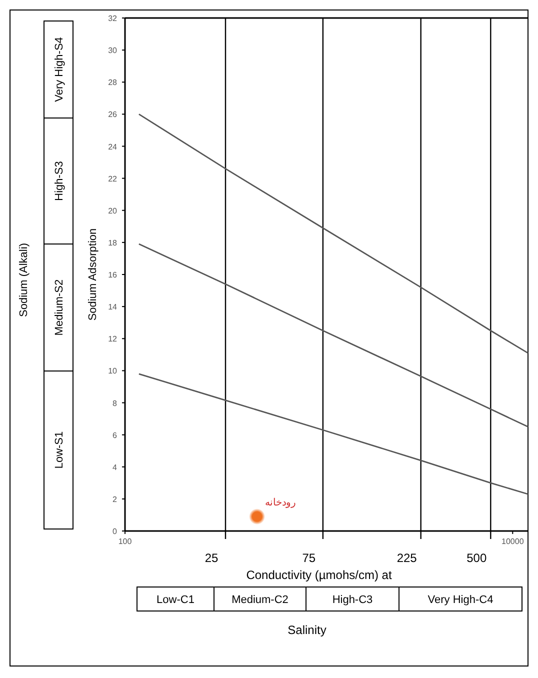  I want to click on y-tick-label: 12, so click(113, 339).